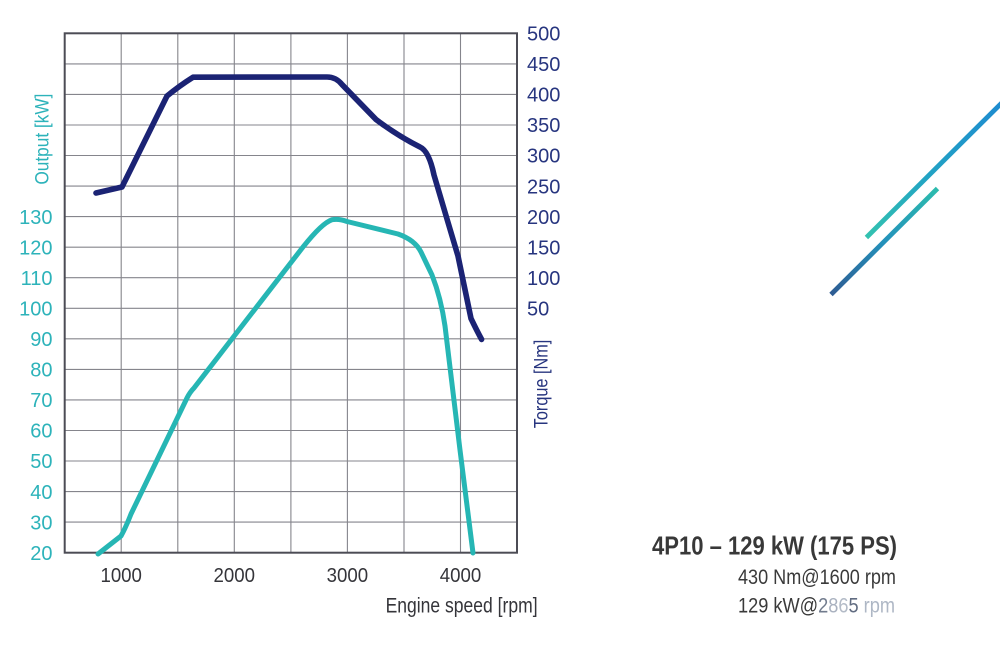 The width and height of the screenshot is (1000, 649). I want to click on svg-text: 4P10 – 129 kW (175 PS), so click(774, 546).